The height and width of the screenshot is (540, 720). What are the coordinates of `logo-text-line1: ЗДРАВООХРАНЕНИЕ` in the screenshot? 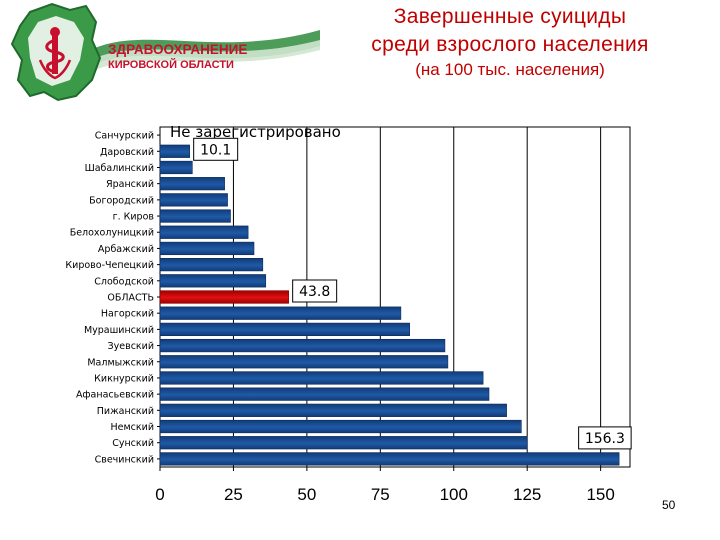 It's located at (177, 49).